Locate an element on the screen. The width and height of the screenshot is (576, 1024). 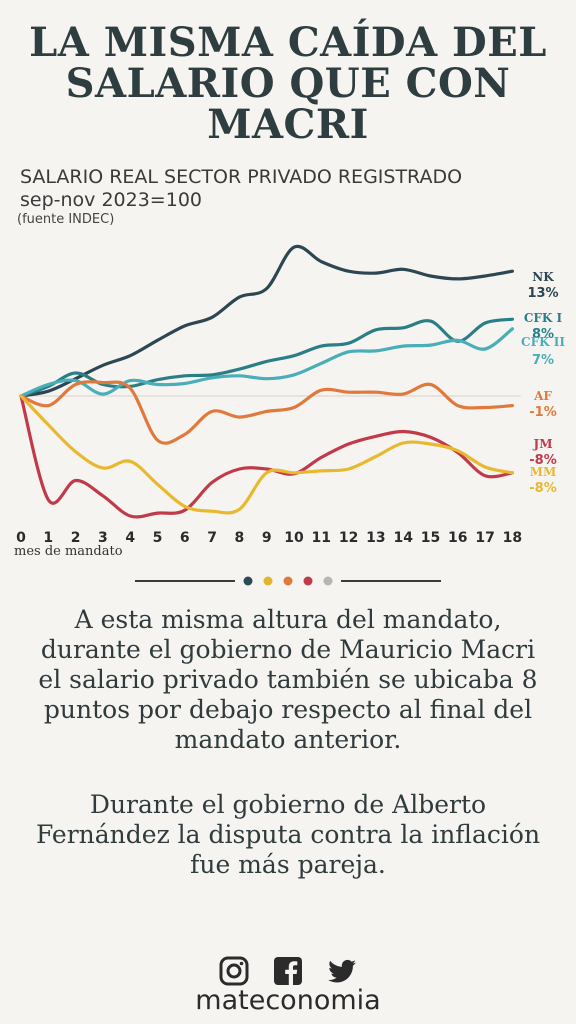
series-name-label: CFK II is located at coordinates (543, 342).